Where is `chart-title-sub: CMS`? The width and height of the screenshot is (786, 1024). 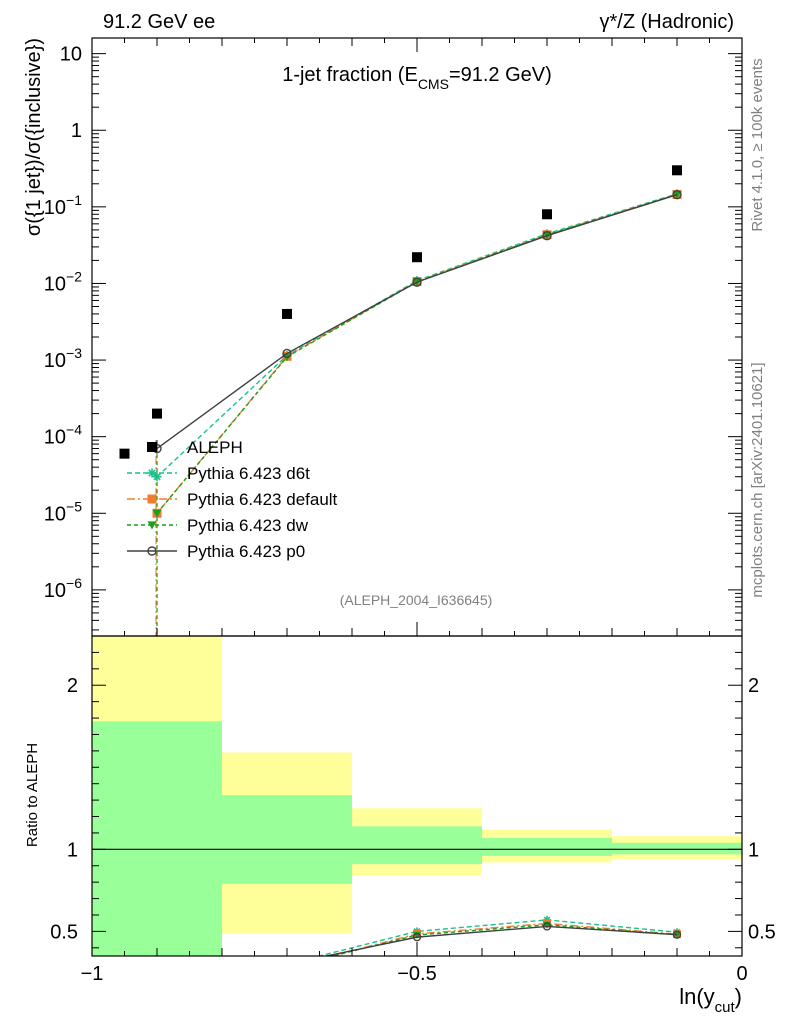 chart-title-sub: CMS is located at coordinates (433, 84).